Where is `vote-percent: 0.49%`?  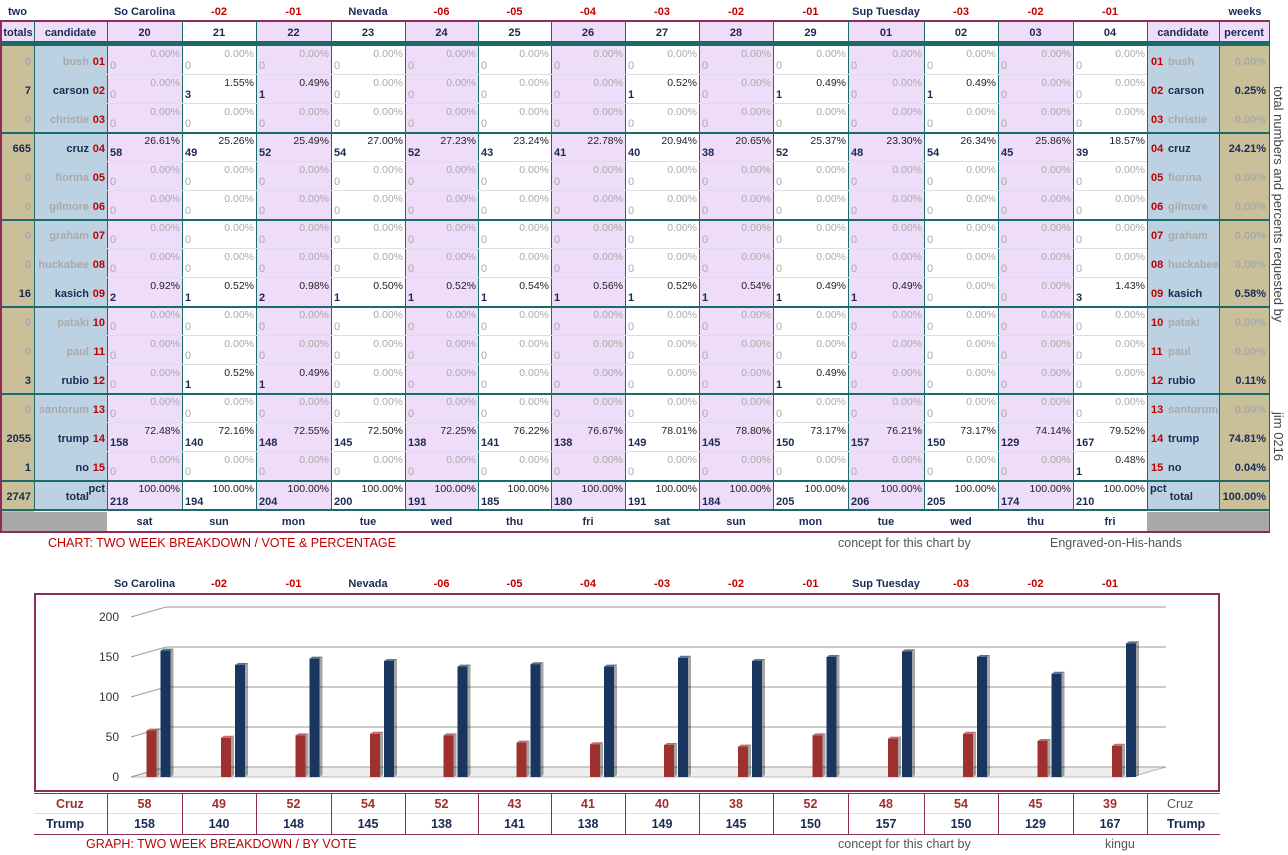 vote-percent: 0.49% is located at coordinates (831, 83).